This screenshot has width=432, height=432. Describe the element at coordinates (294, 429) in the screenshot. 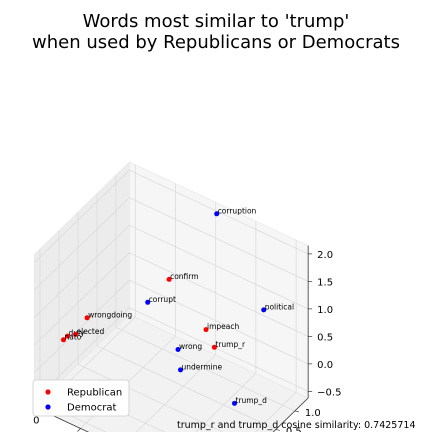

I see `y-tick-label: 0.5` at that location.